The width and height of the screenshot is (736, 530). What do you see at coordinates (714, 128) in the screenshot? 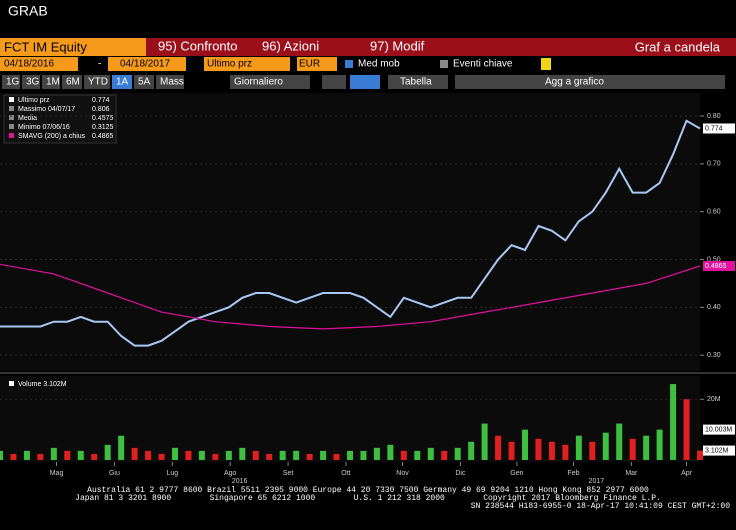
I see `value-tag-label: 0.774` at bounding box center [714, 128].